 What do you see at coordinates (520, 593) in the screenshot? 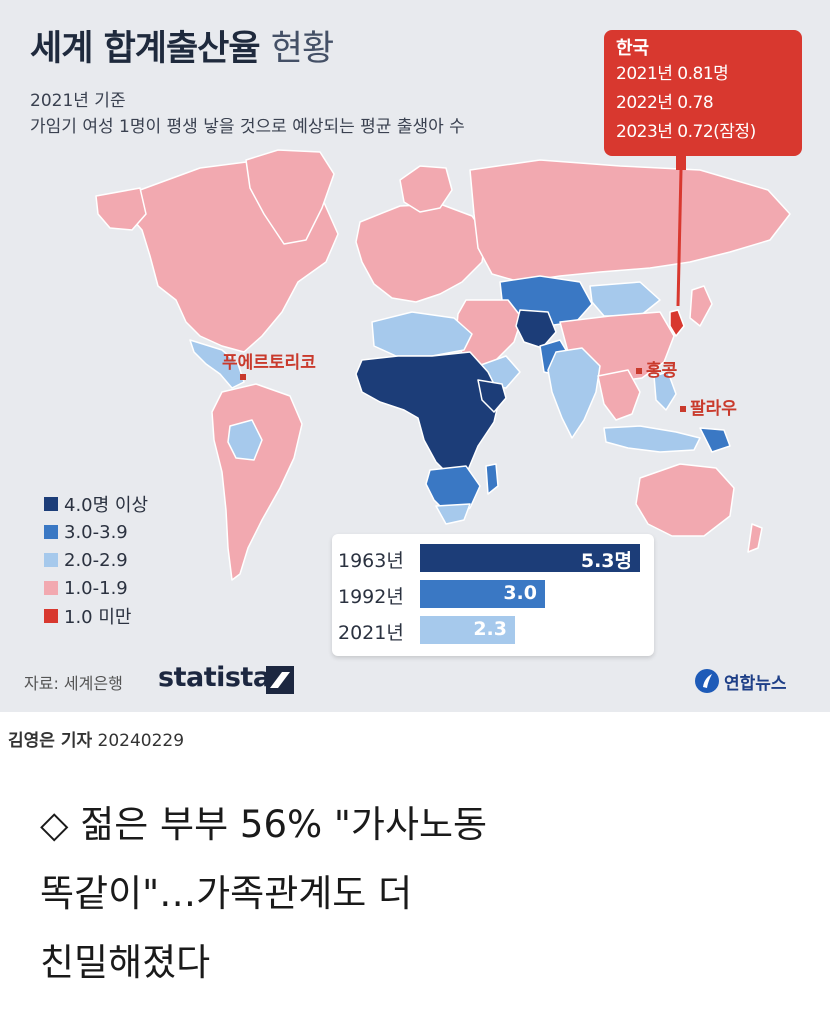
I see `bar-value-label: 3.0` at bounding box center [520, 593].